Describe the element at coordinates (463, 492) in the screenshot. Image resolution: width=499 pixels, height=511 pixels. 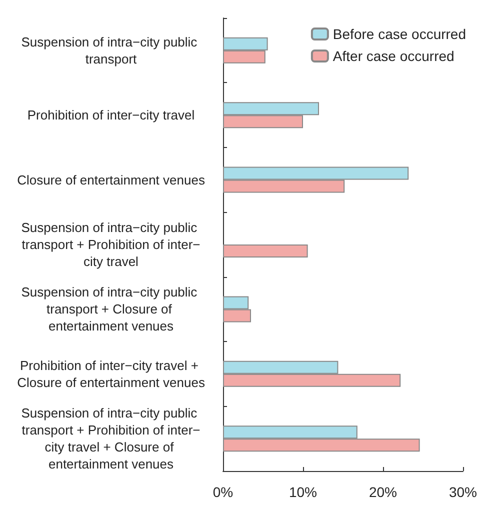
I see `x-tick-label: 30%` at that location.